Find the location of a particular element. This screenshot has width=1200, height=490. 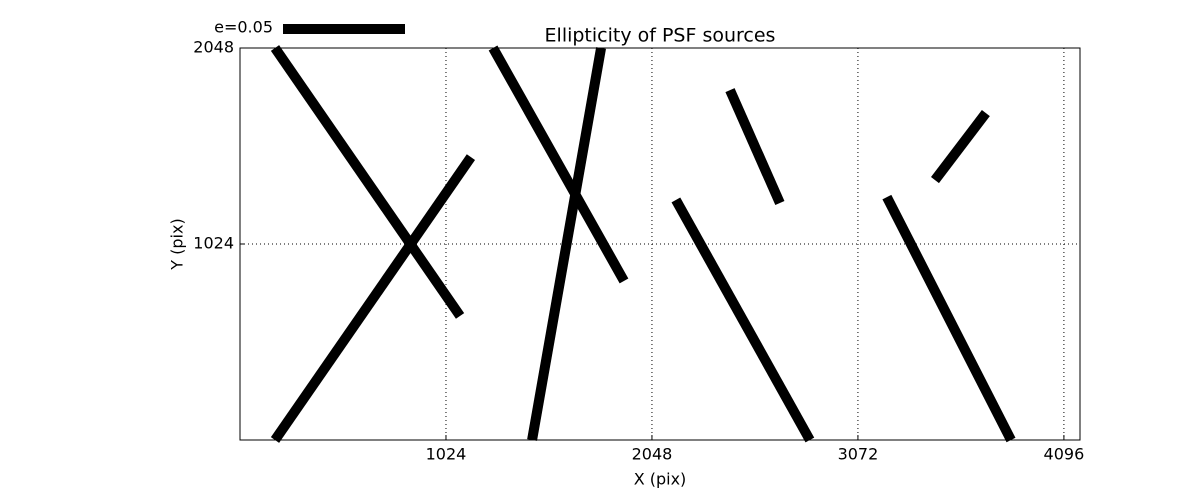

x-tick-label: 2048 is located at coordinates (652, 454).